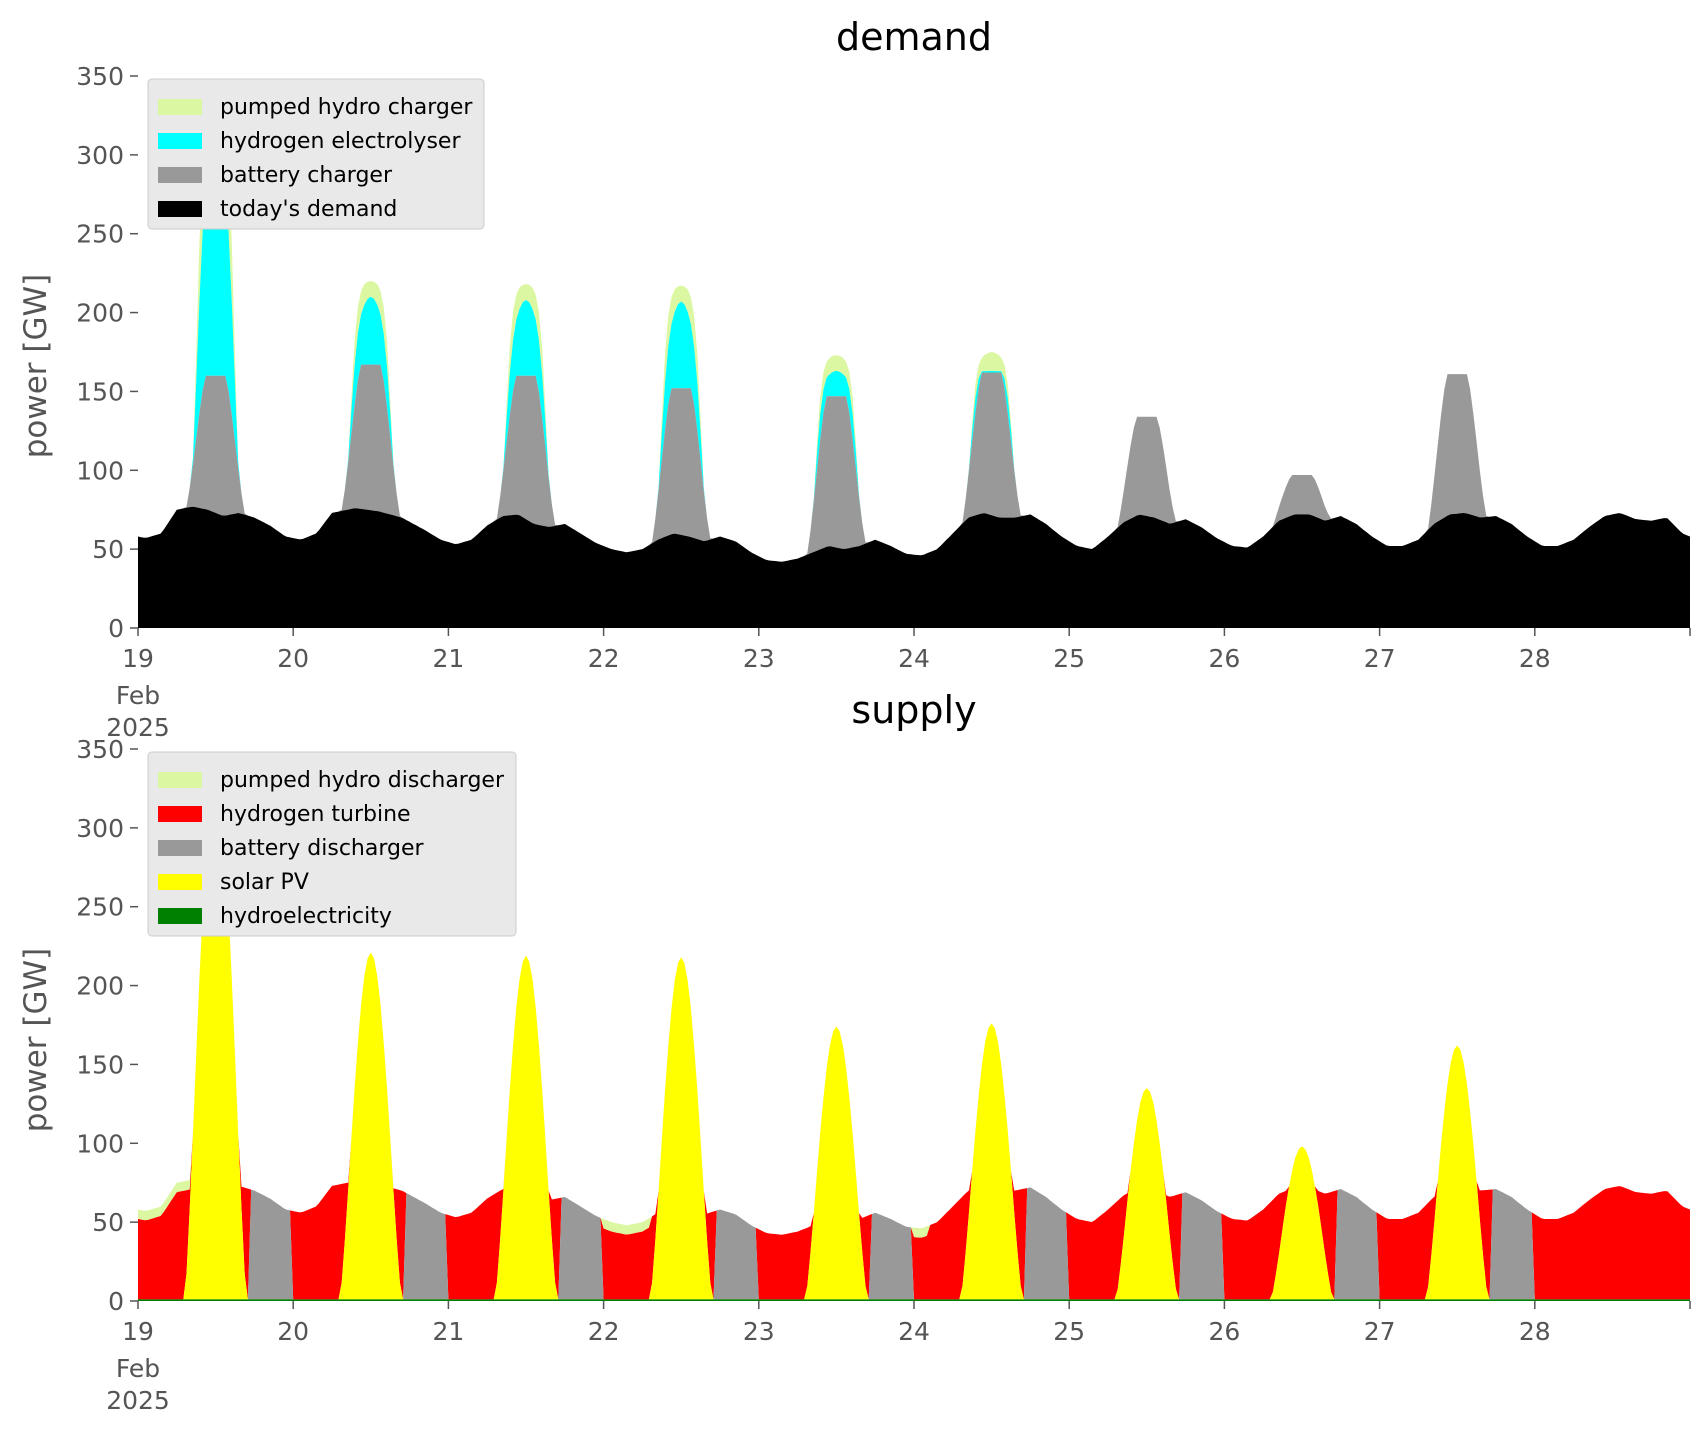  Describe the element at coordinates (914, 463) in the screenshot. I see `area-battery-charger` at that location.